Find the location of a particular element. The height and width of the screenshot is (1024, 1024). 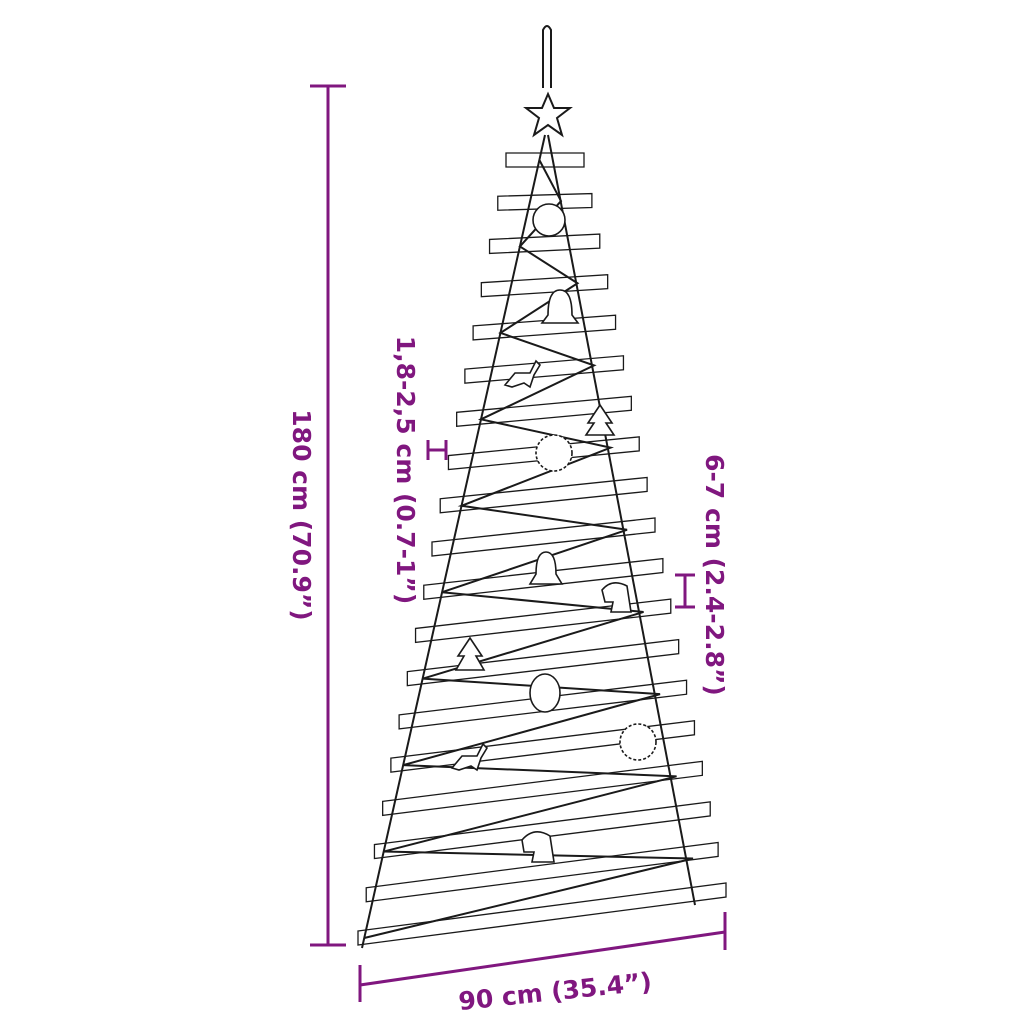

hanging-loop is located at coordinates (547, 56).